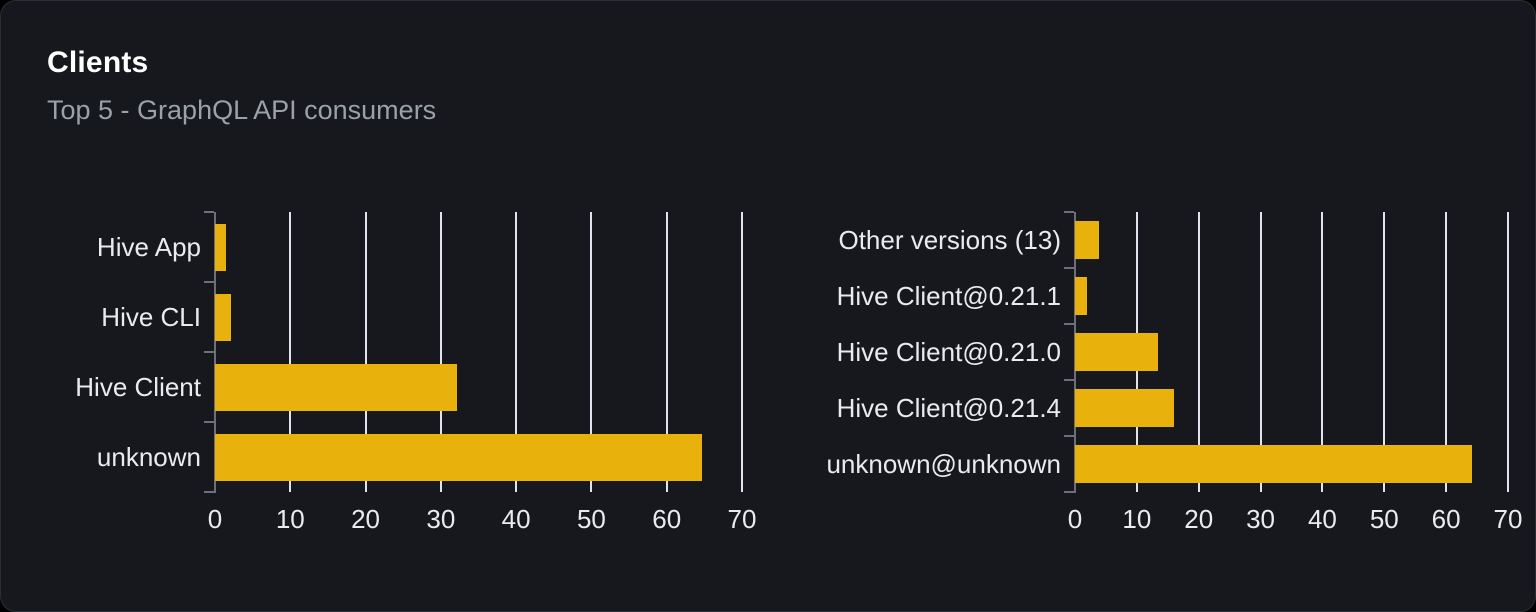 The width and height of the screenshot is (1536, 612). I want to click on y-axis-label: unknown, so click(148, 457).